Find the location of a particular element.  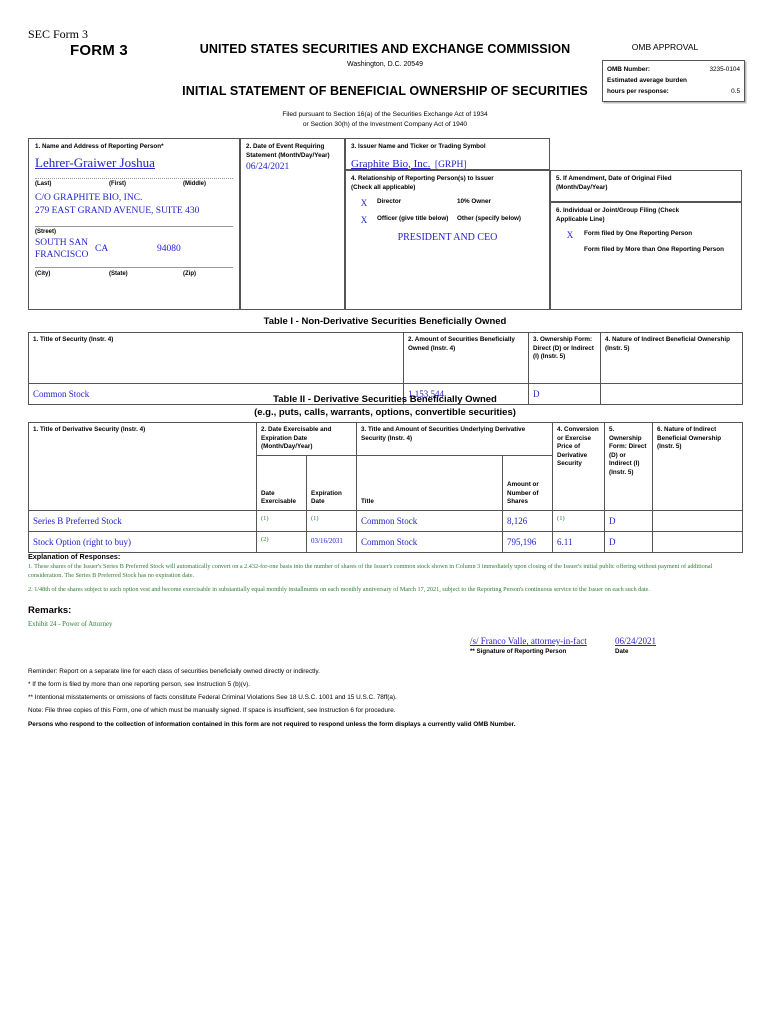

signature-captions-row: ** Signature of Reporting Person Date is located at coordinates (605, 651).